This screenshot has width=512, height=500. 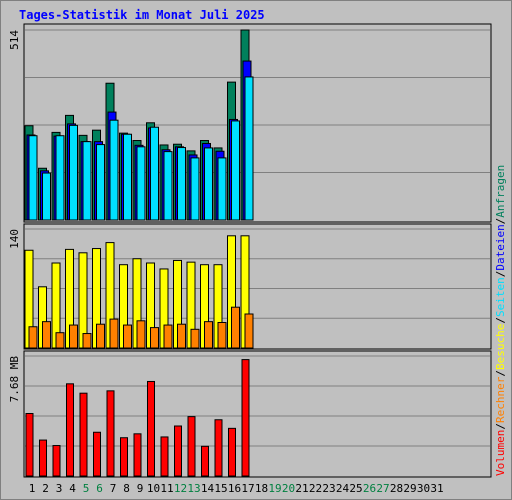 I want to click on x-tick-label-day-1: 1, so click(x=32, y=488).